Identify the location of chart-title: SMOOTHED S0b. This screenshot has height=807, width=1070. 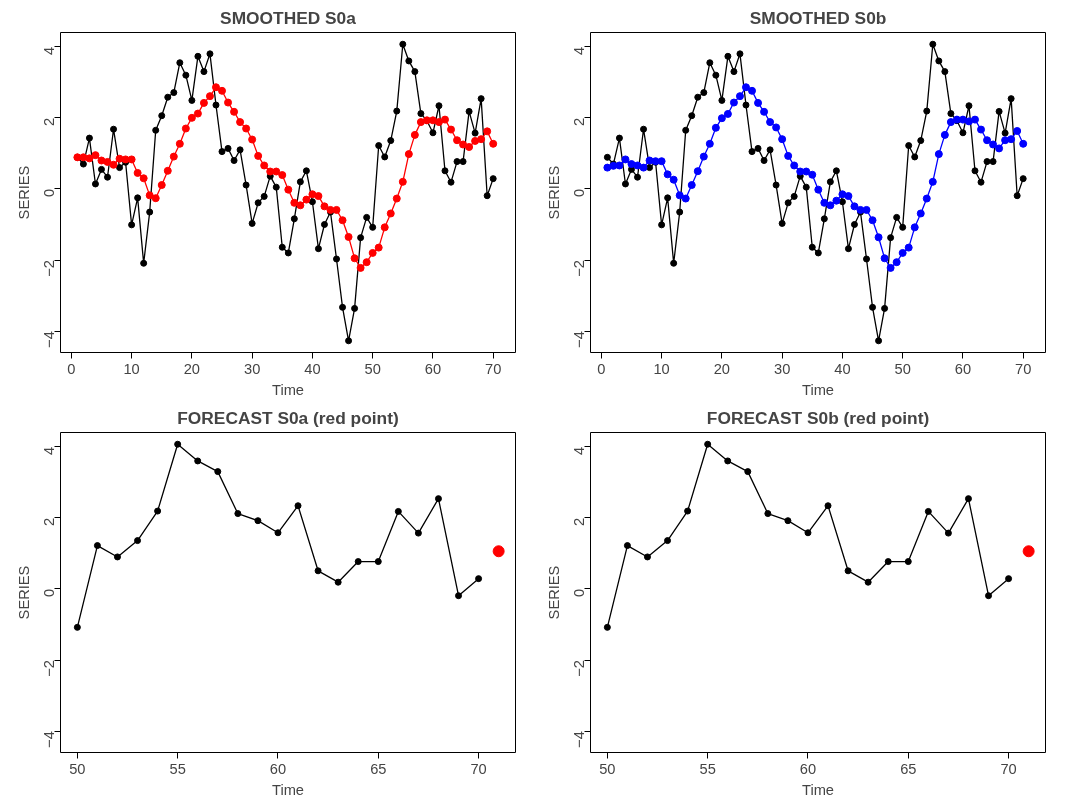
(818, 17).